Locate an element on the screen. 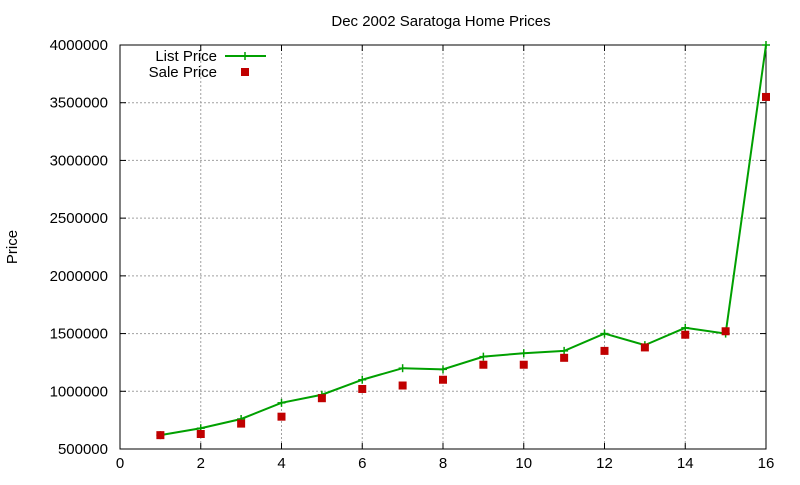 Image resolution: width=800 pixels, height=485 pixels. y-tick-label: 500000 is located at coordinates (83, 449).